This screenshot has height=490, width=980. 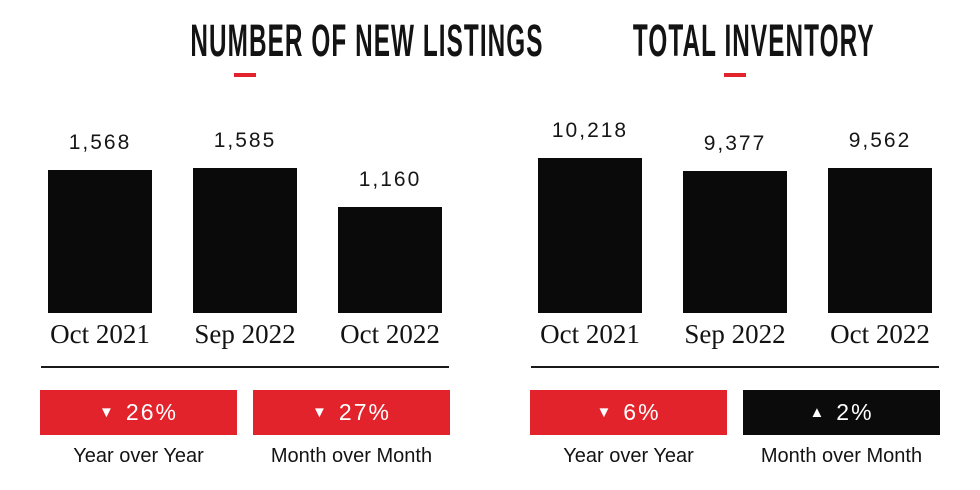 I want to click on bar-value-label: 1,160, so click(x=390, y=179).